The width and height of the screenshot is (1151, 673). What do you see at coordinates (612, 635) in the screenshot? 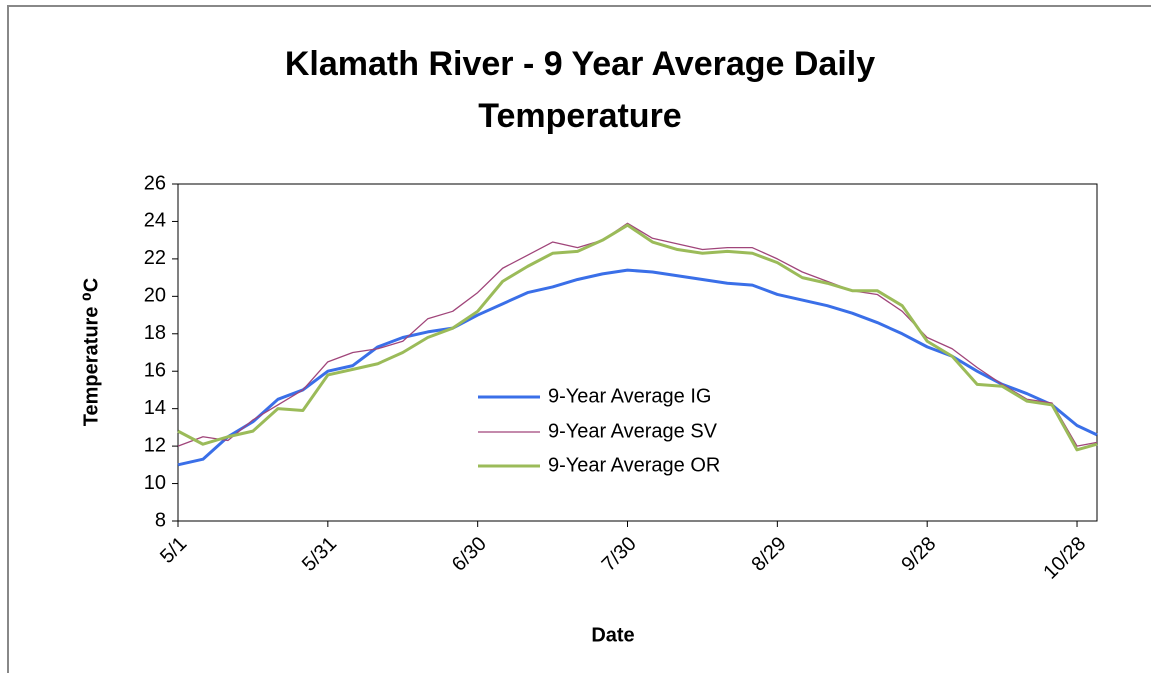
I see `x-axis-title: Date` at bounding box center [612, 635].